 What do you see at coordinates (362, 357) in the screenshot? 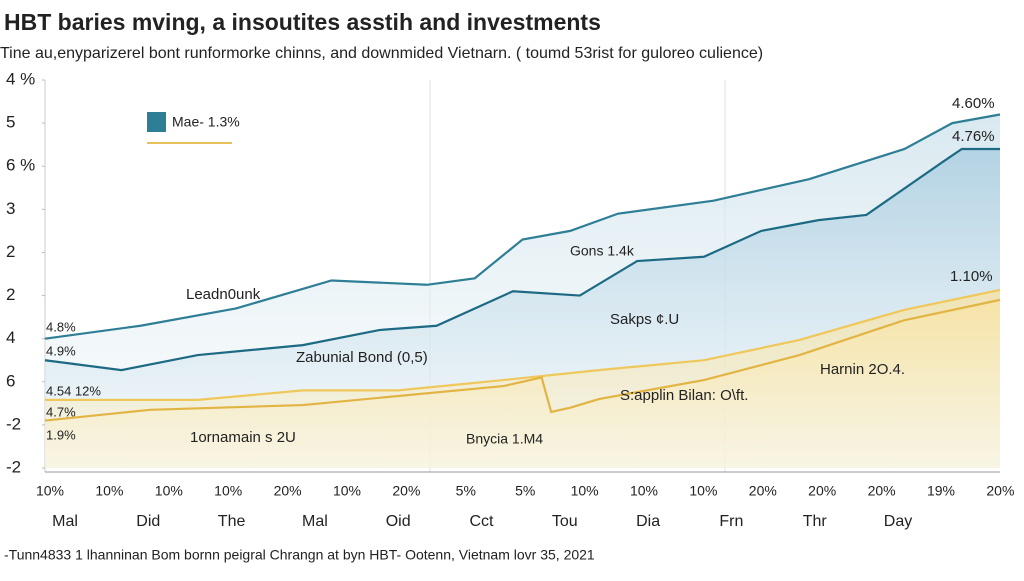
I see `annotation: Zabunial Bond (0,5)` at bounding box center [362, 357].